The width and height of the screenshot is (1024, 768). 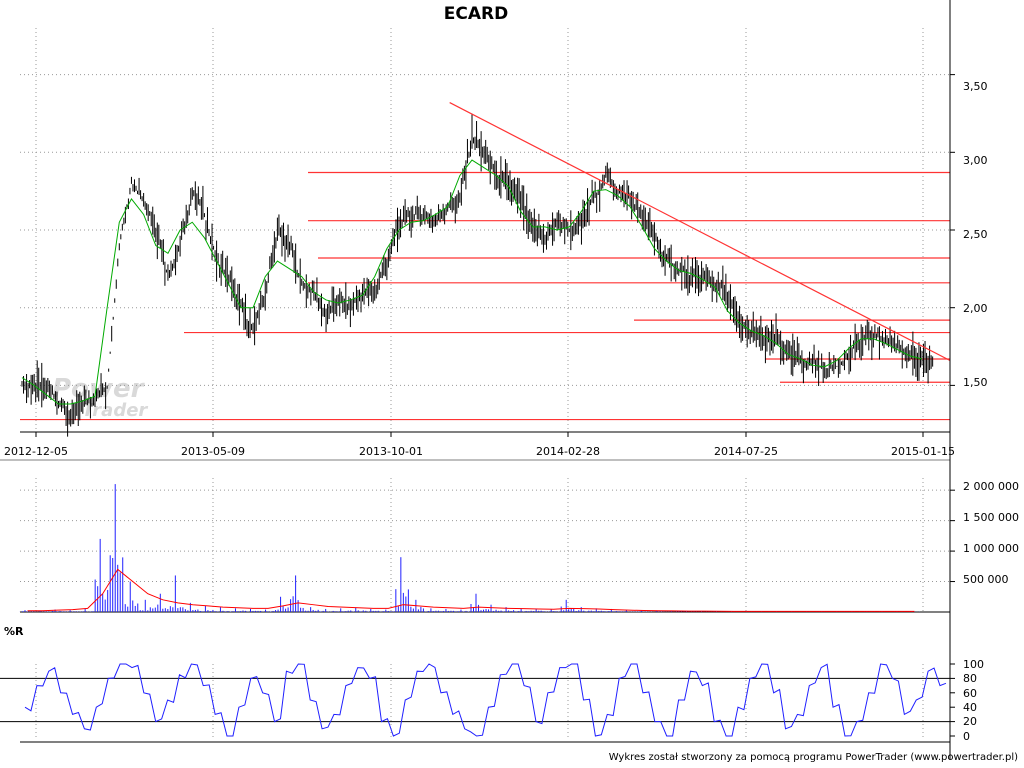 What do you see at coordinates (991, 517) in the screenshot?
I see `volume-tick-label: 1 500 000` at bounding box center [991, 517].